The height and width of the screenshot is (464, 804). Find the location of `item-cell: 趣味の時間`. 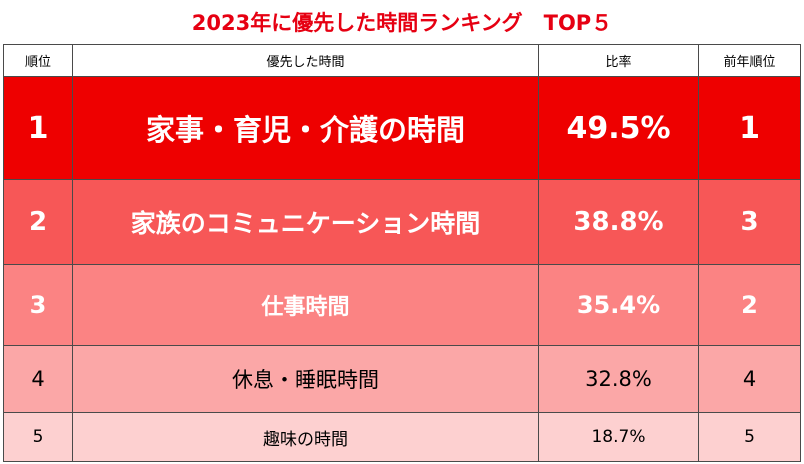

item-cell: 趣味の時間 is located at coordinates (305, 437).